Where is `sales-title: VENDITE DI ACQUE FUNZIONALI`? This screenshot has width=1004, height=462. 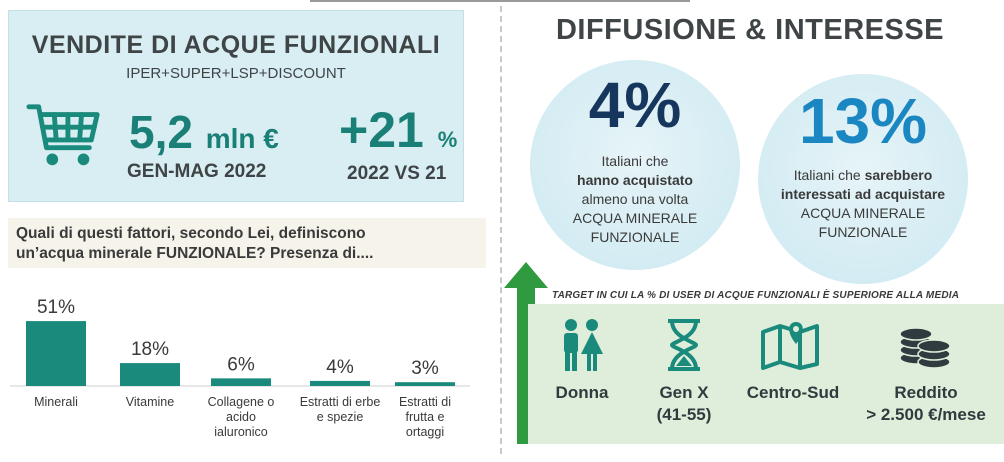
sales-title: VENDITE DI ACQUE FUNZIONALI is located at coordinates (236, 45).